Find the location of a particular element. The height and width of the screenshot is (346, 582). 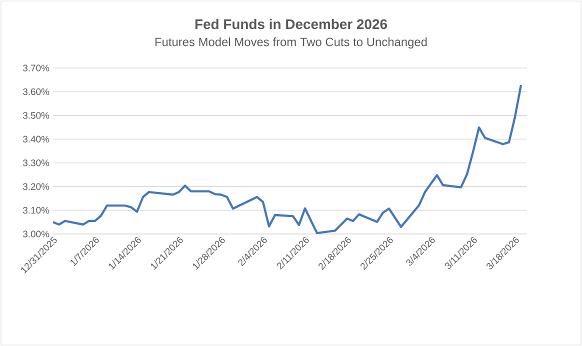

y-tick-label: 3.20% is located at coordinates (36, 186).